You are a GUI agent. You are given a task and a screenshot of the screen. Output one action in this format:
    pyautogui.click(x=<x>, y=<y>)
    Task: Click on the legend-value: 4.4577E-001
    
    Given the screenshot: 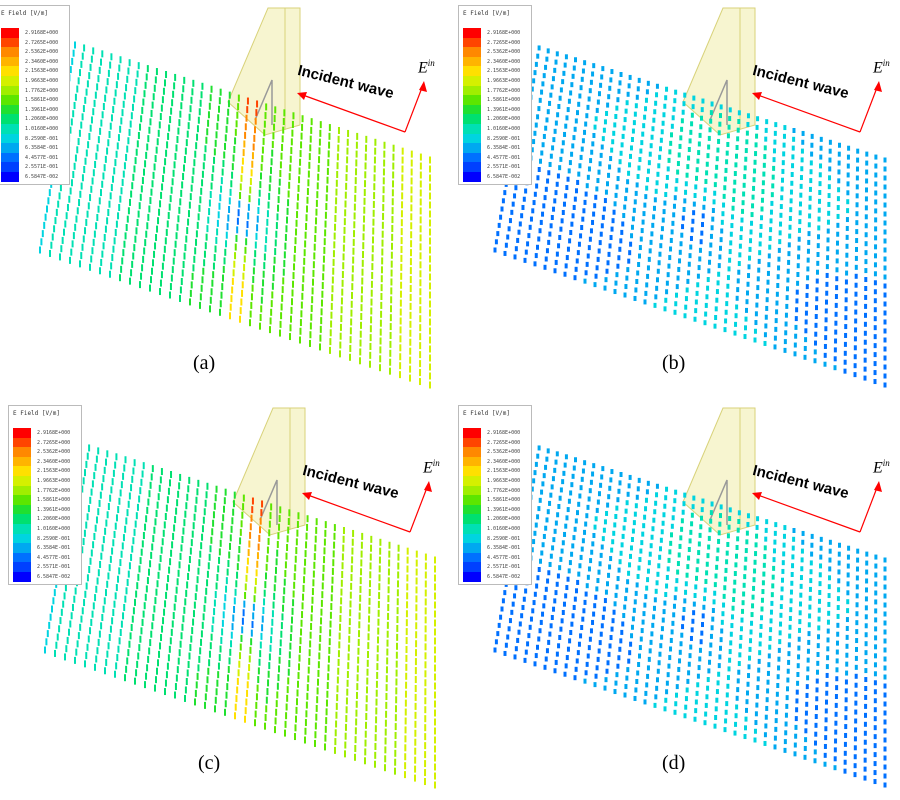 What is the action you would take?
    pyautogui.click(x=504, y=557)
    